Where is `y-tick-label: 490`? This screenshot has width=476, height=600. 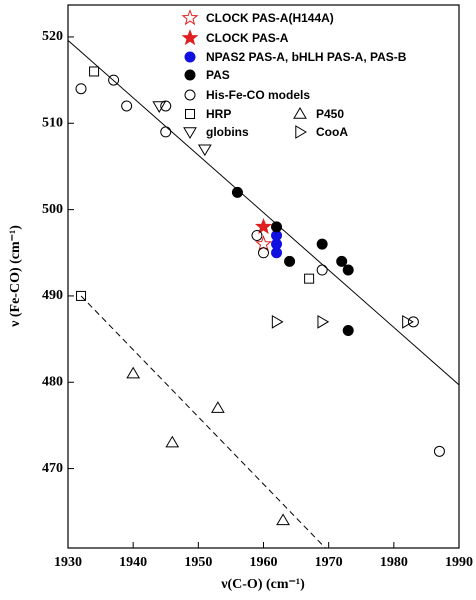 y-tick-label: 490 is located at coordinates (52, 295).